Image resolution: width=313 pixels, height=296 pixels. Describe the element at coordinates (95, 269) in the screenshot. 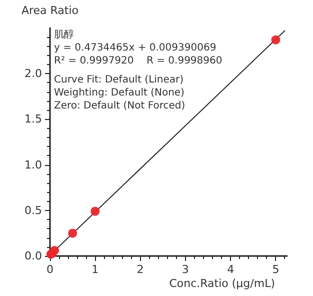

I see `x-tick-label: 1` at that location.